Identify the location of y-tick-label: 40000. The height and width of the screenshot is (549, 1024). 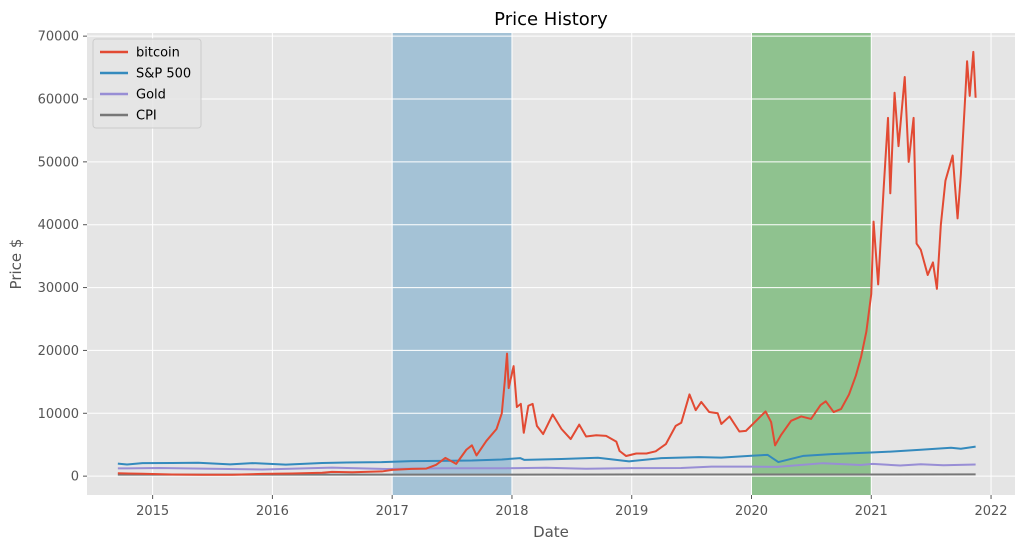
(58, 225).